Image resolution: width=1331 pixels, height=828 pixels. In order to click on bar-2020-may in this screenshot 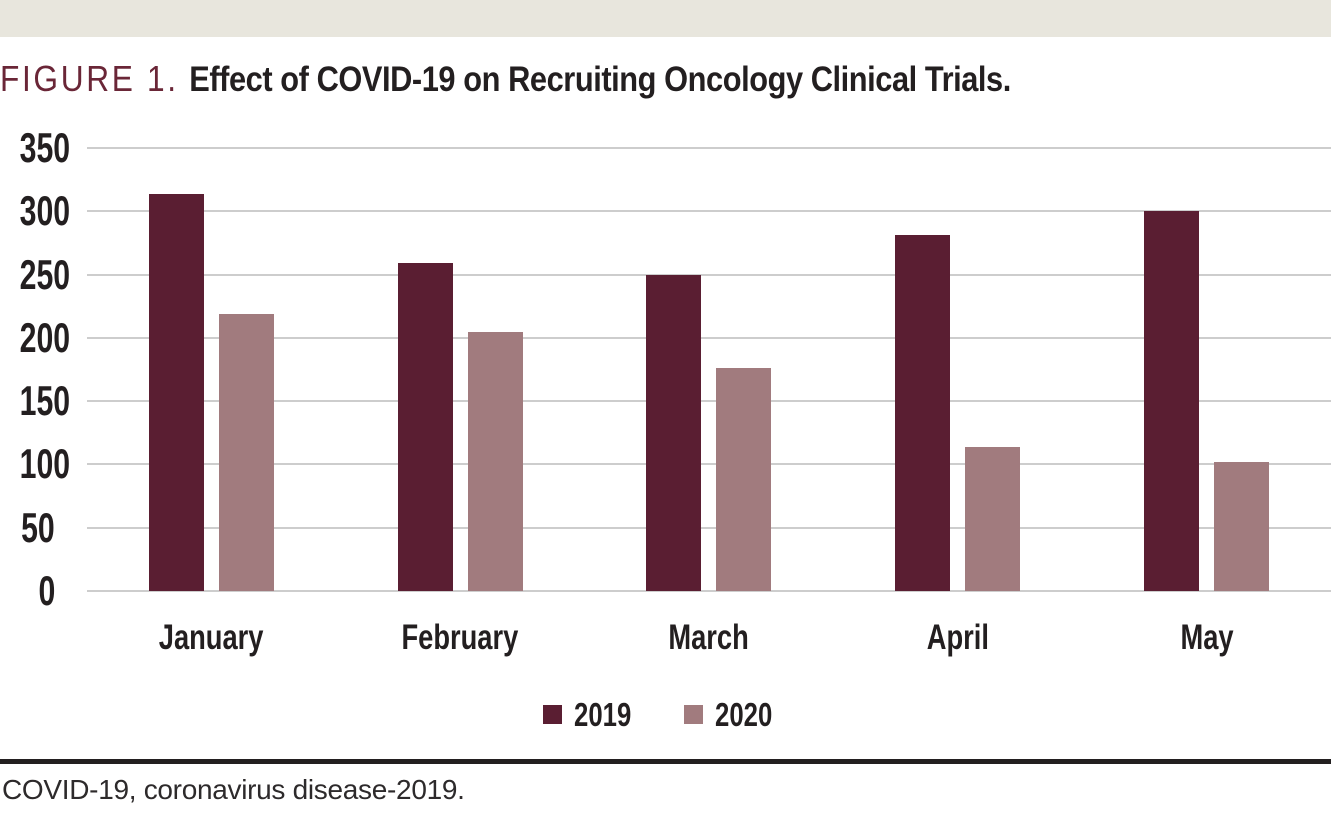, I will do `click(1242, 526)`.